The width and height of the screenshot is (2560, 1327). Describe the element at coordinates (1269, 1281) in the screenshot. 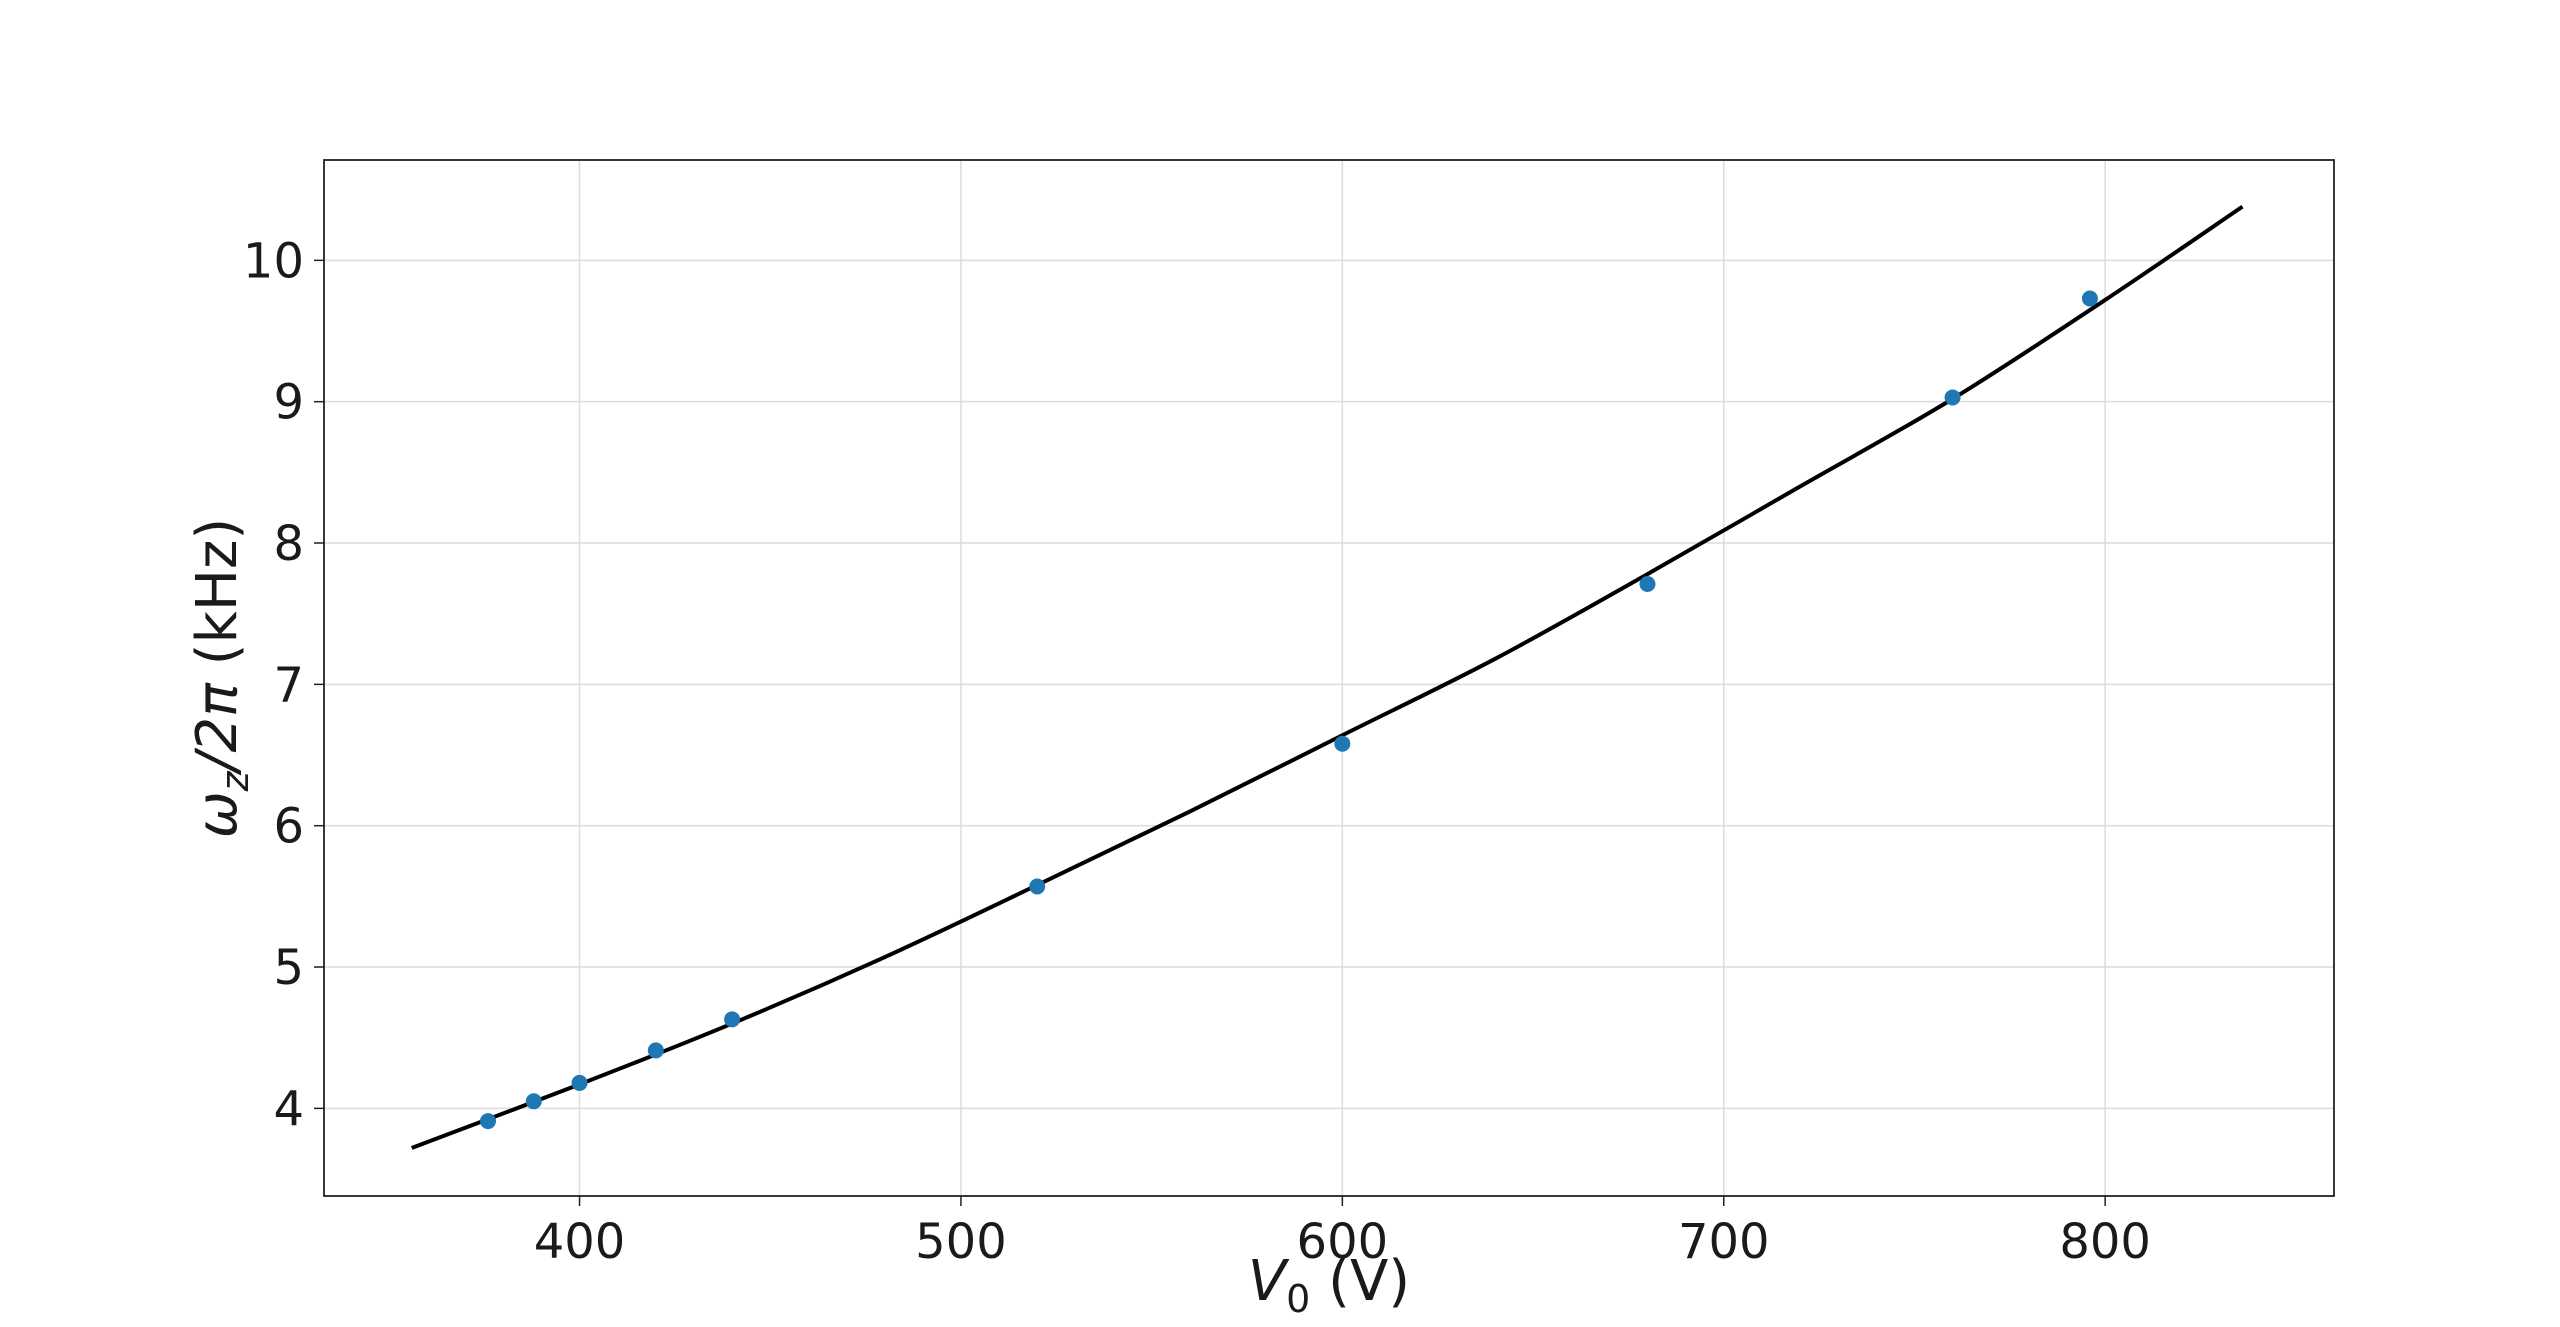

I see `x-axis-label-main: V` at that location.